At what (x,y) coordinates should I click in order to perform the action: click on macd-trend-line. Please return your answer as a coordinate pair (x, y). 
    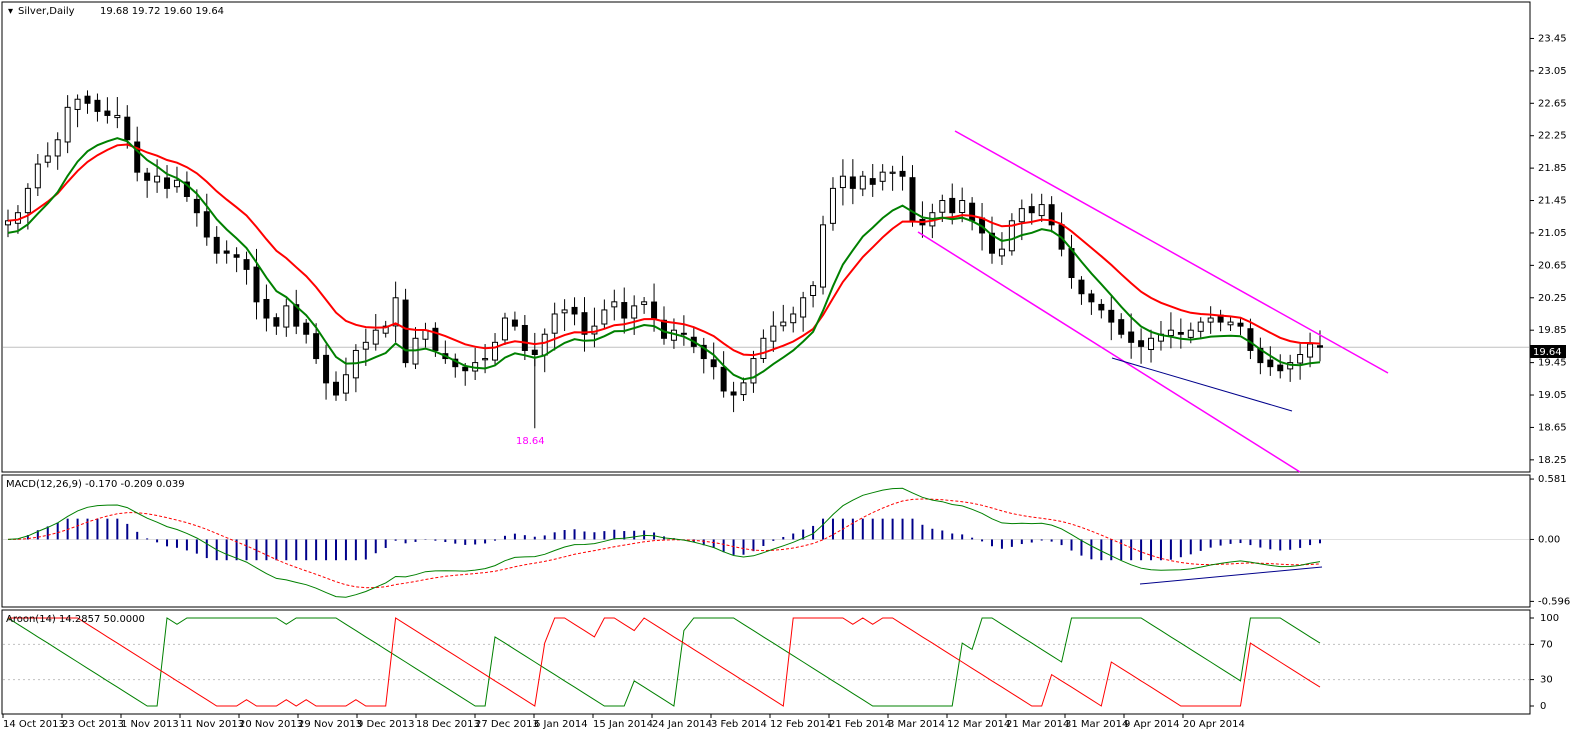
    Looking at the image, I should click on (1231, 575).